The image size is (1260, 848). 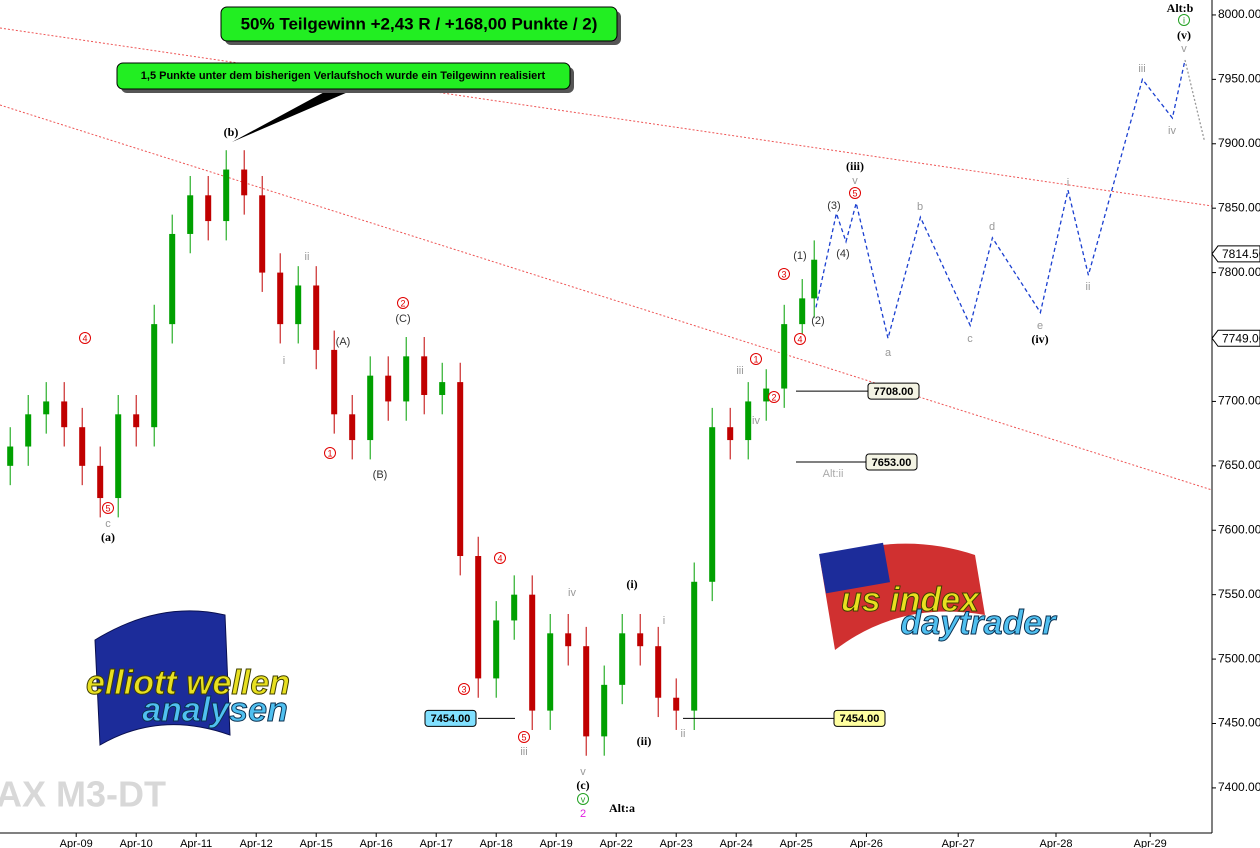 What do you see at coordinates (231, 132) in the screenshot?
I see `wave-label: (b)` at bounding box center [231, 132].